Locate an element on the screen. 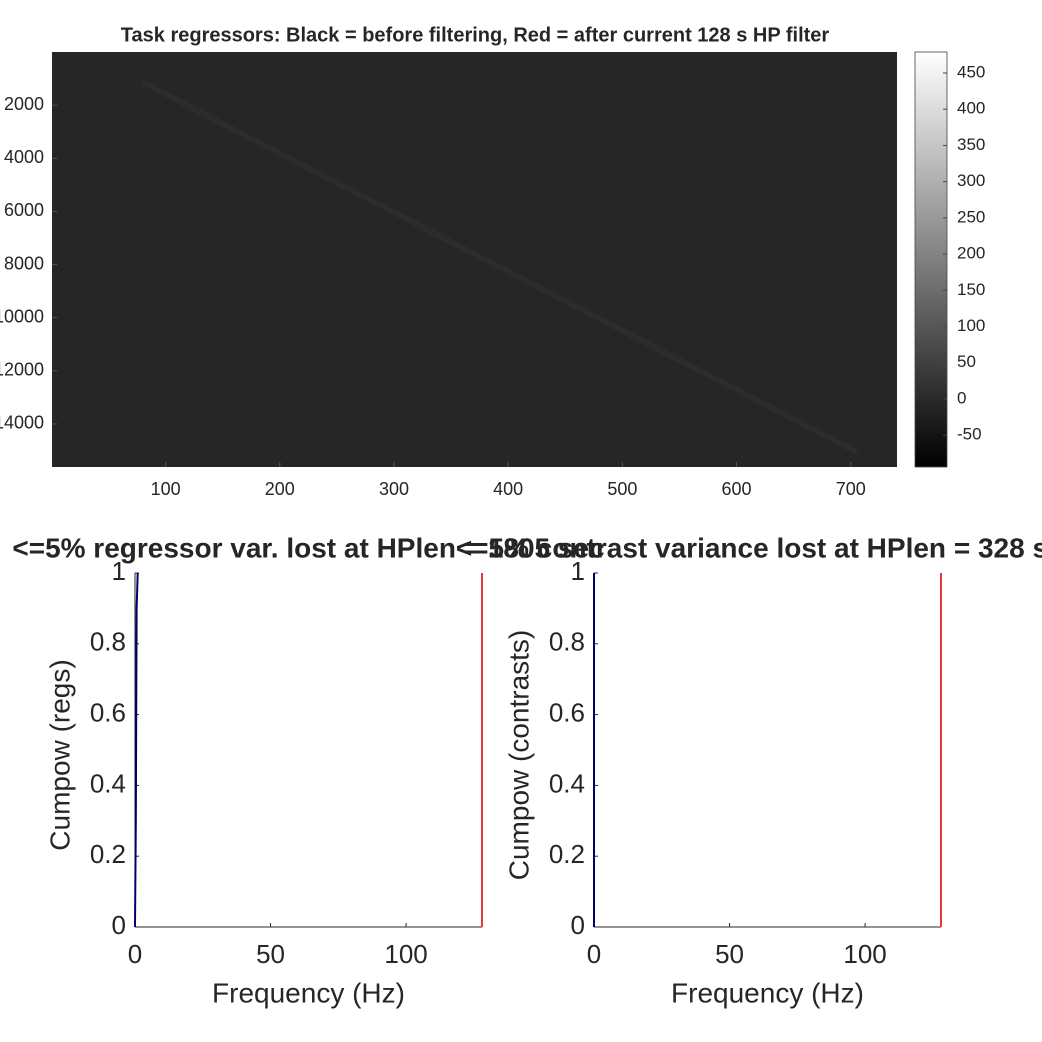  colorbar-tick-label: -50 is located at coordinates (969, 434).